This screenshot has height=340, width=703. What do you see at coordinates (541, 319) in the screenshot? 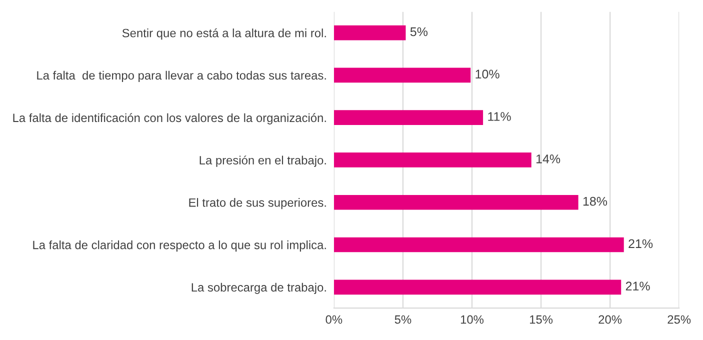
I see `x-tick-label: 15%` at bounding box center [541, 319].